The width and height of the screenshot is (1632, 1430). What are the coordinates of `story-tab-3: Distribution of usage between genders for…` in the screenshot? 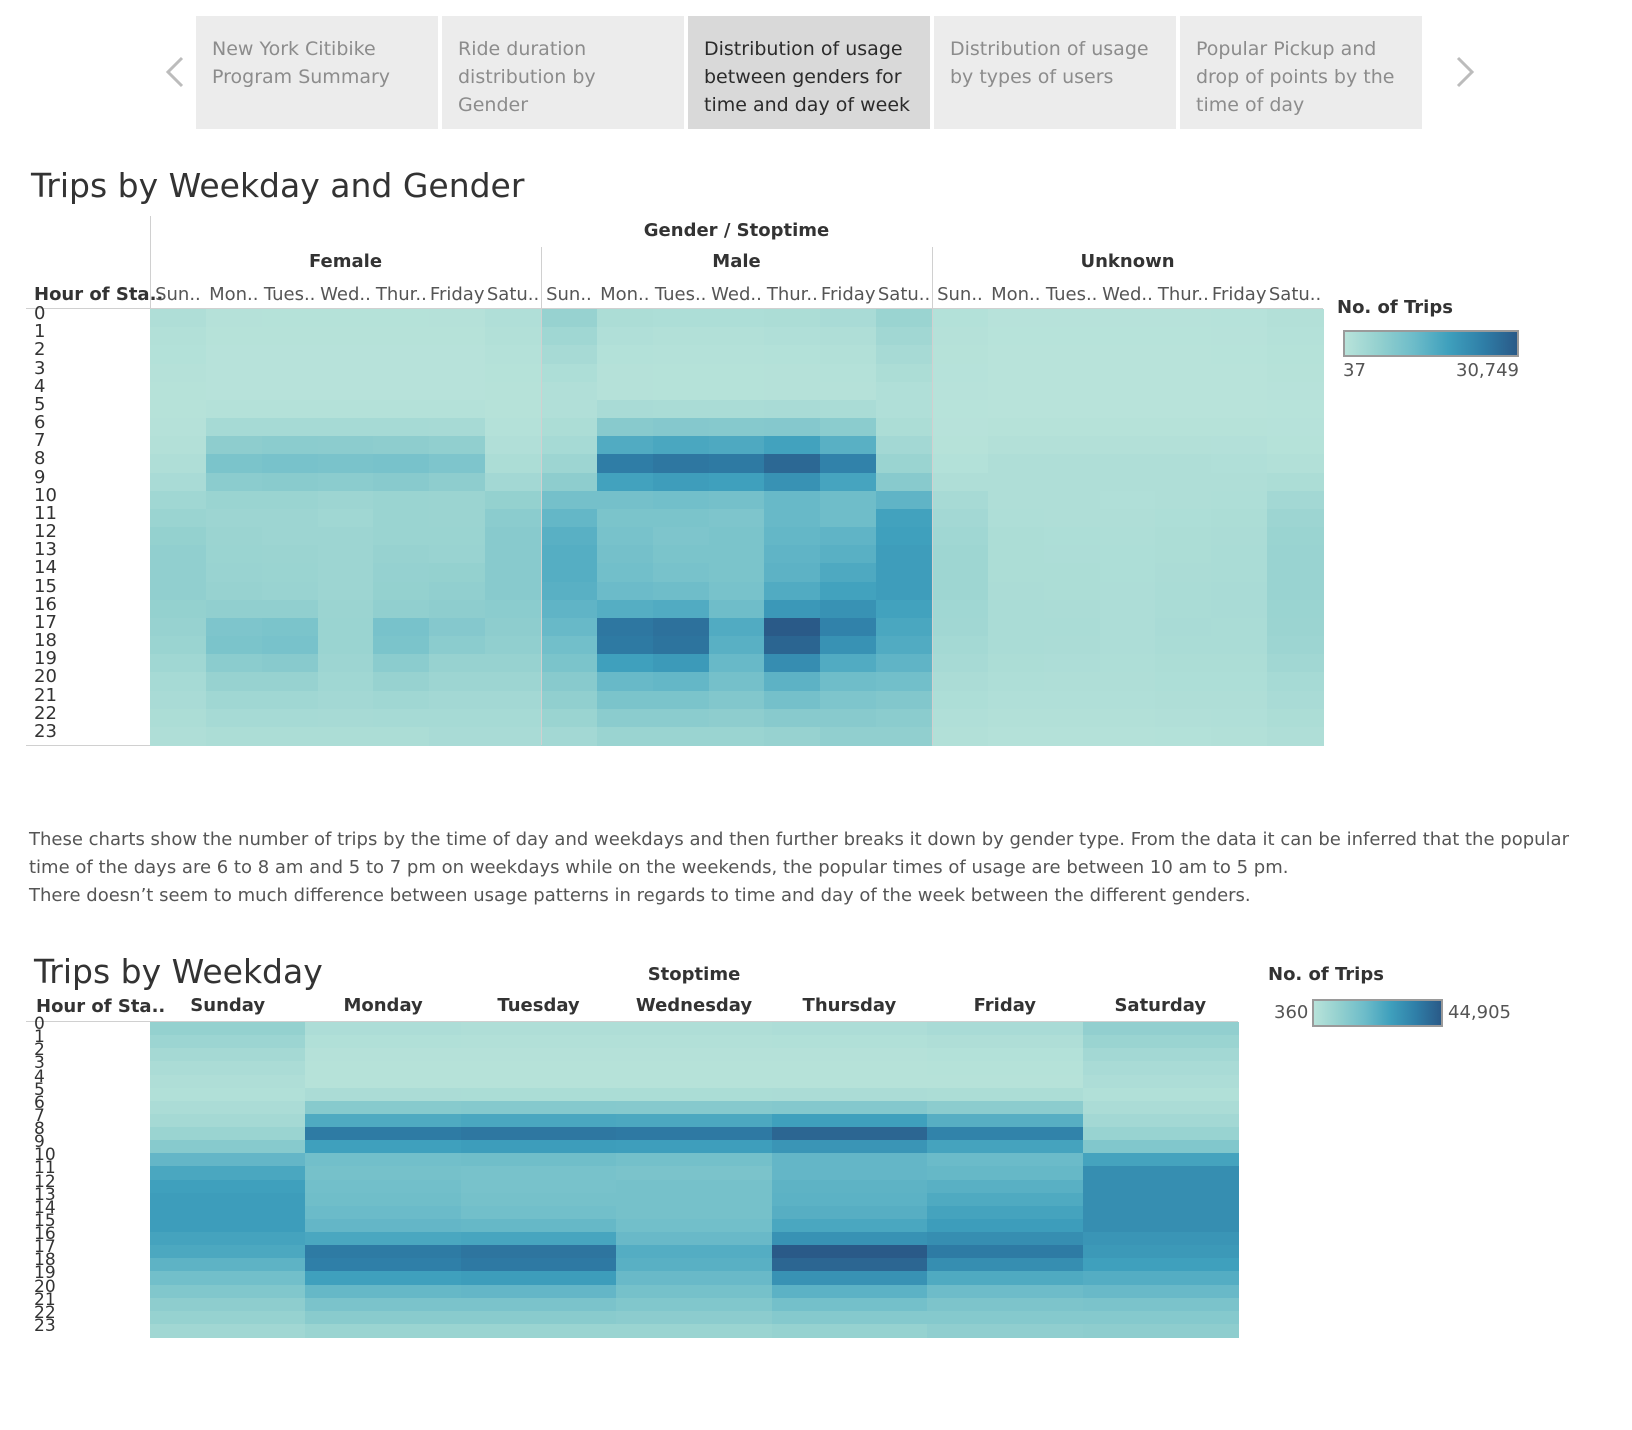 It's located at (809, 72).